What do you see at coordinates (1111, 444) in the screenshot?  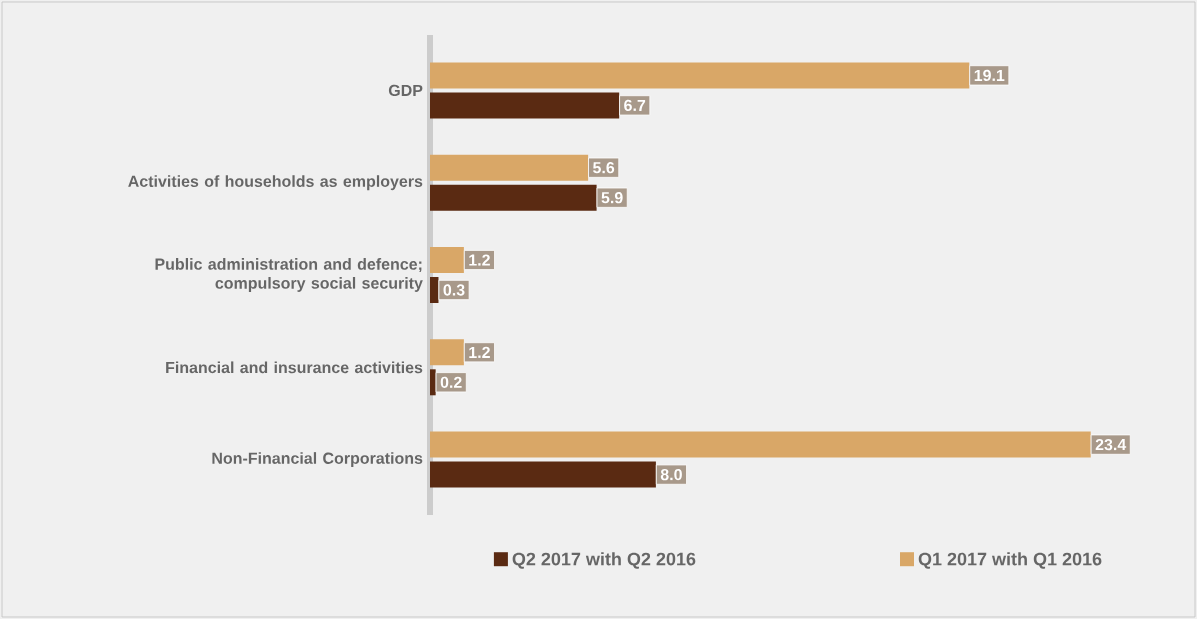 I see `data-label: 23.4` at bounding box center [1111, 444].